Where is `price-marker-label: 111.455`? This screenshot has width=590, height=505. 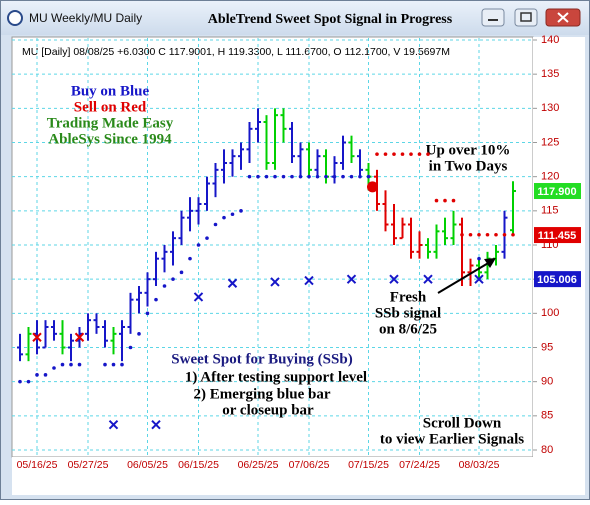 price-marker-label: 111.455 is located at coordinates (557, 236).